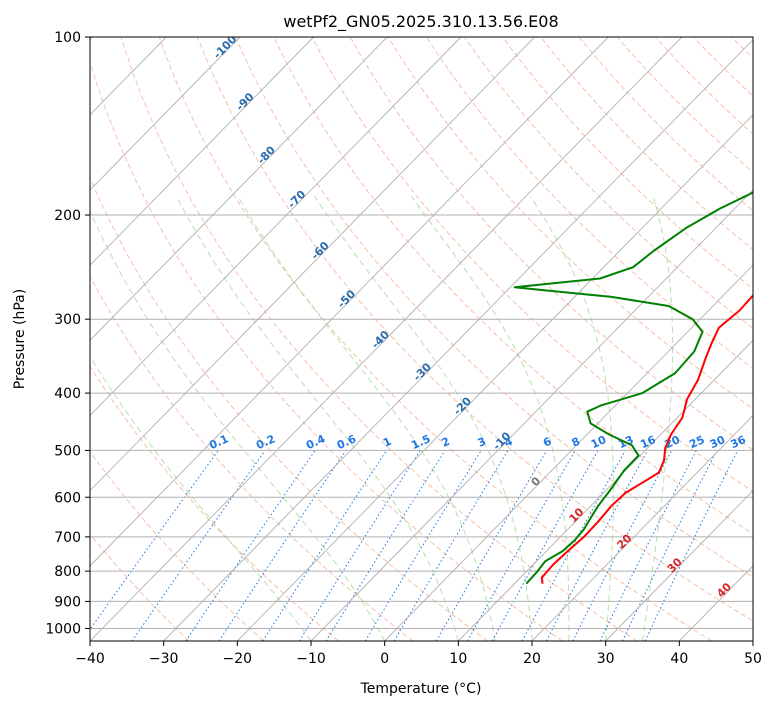 The width and height of the screenshot is (775, 708). Describe the element at coordinates (238, 659) in the screenshot. I see `x-tick-label: −20` at that location.